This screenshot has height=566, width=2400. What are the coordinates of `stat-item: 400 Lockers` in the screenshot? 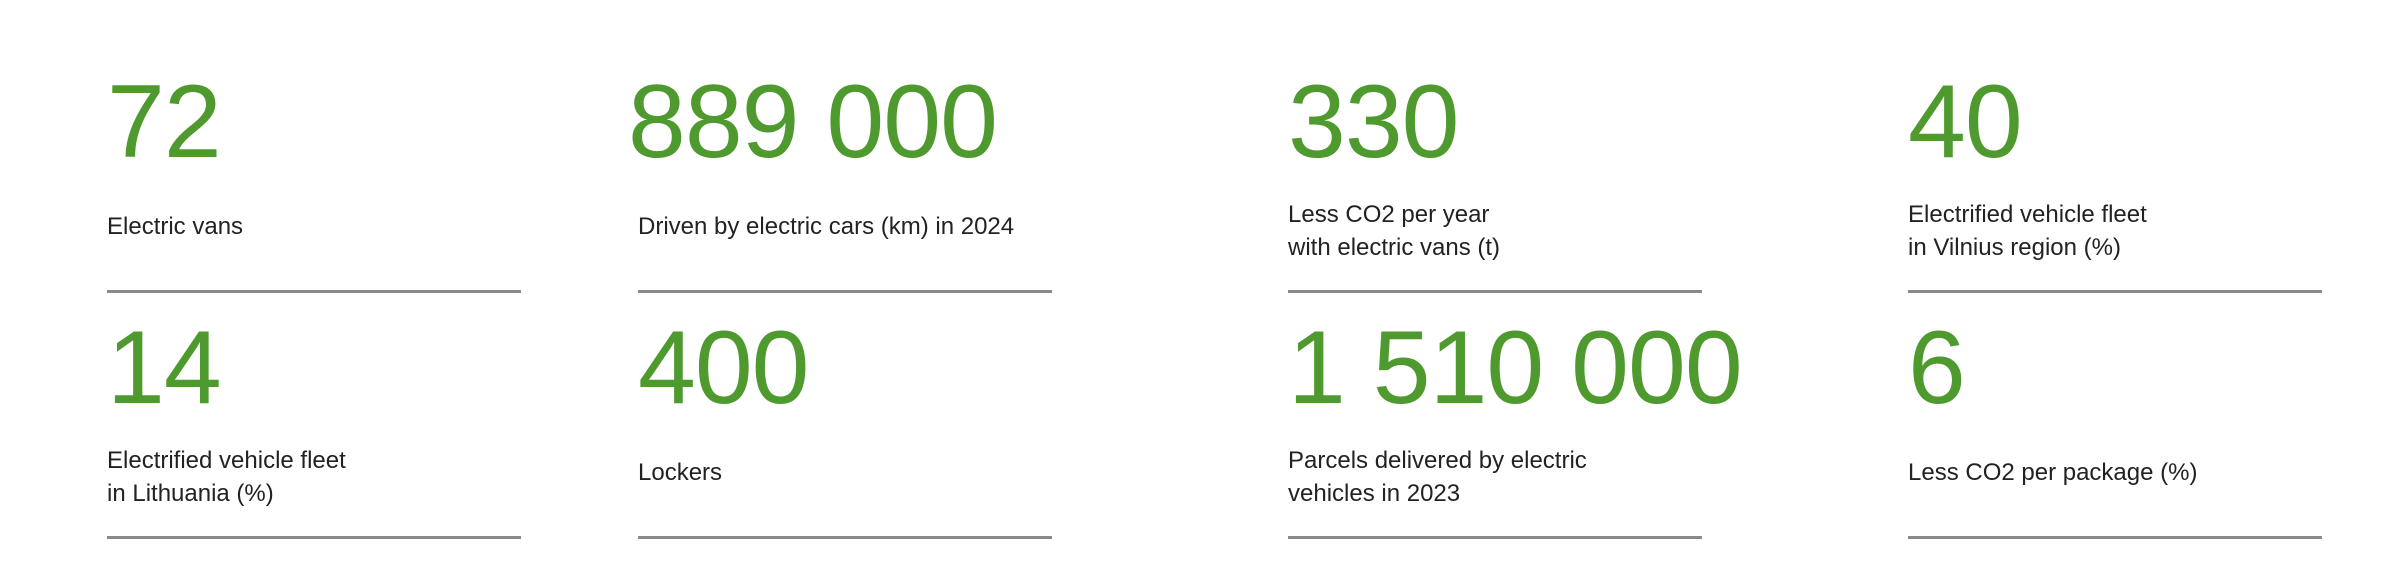 It's located at (845, 392).